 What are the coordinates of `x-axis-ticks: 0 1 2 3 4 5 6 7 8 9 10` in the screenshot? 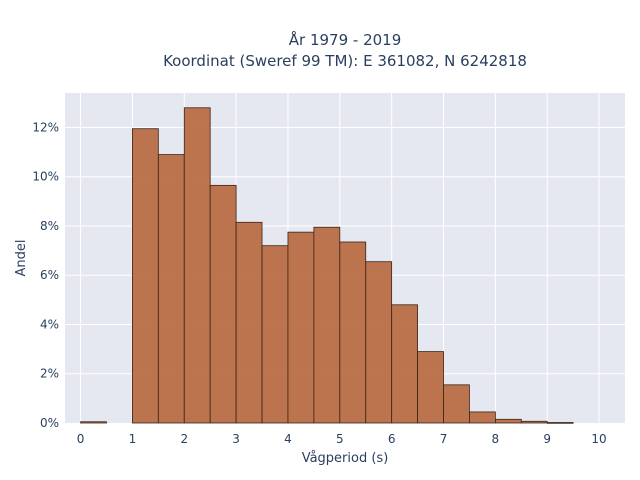 It's located at (342, 439).